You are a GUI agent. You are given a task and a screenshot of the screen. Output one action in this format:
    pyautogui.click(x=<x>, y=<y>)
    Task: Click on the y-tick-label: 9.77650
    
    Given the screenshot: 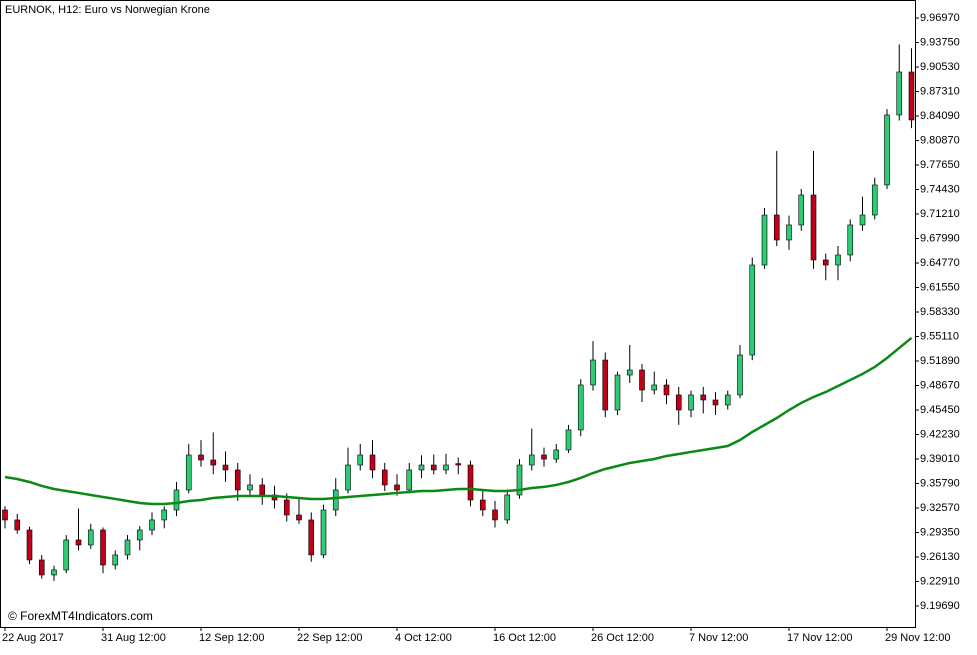 What is the action you would take?
    pyautogui.click(x=940, y=165)
    